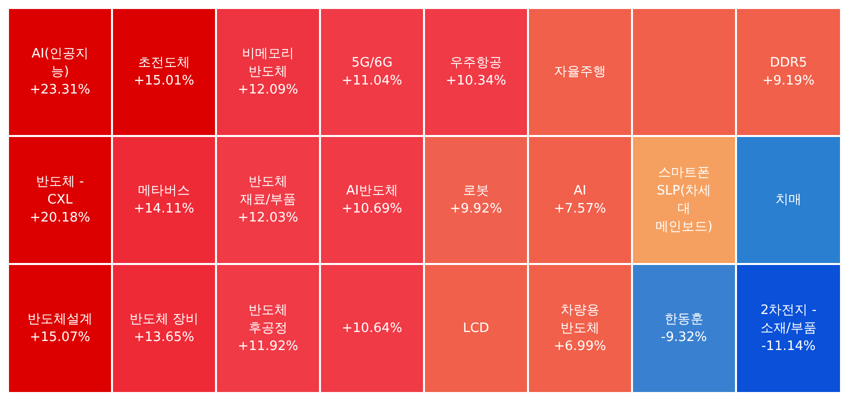 Image resolution: width=849 pixels, height=401 pixels. What do you see at coordinates (476, 81) in the screenshot?
I see `data-label: +10.34%` at bounding box center [476, 81].